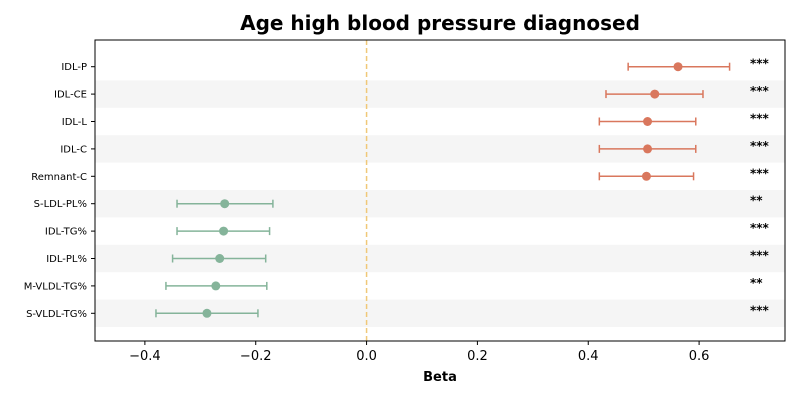  I want to click on y-tick-label: Remnant-C, so click(59, 177).